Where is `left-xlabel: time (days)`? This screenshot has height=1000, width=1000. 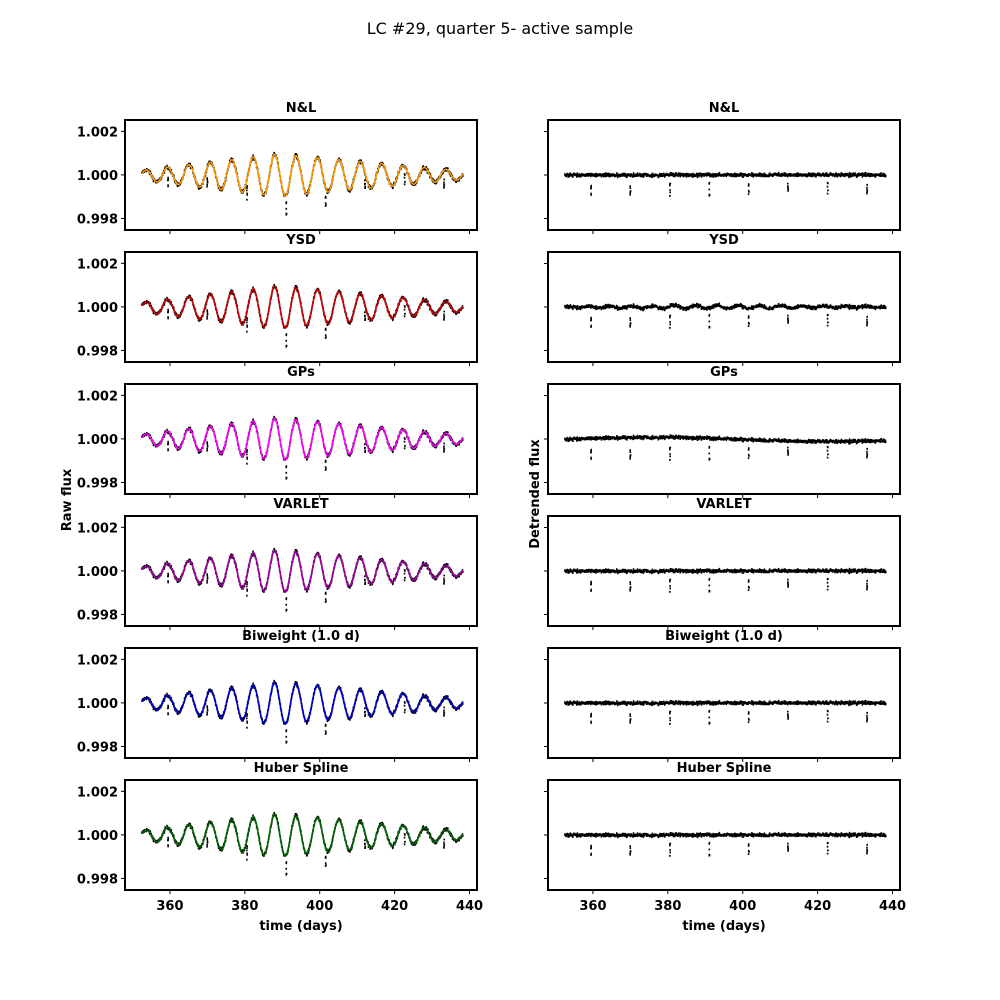 left-xlabel: time (days) is located at coordinates (300, 926).